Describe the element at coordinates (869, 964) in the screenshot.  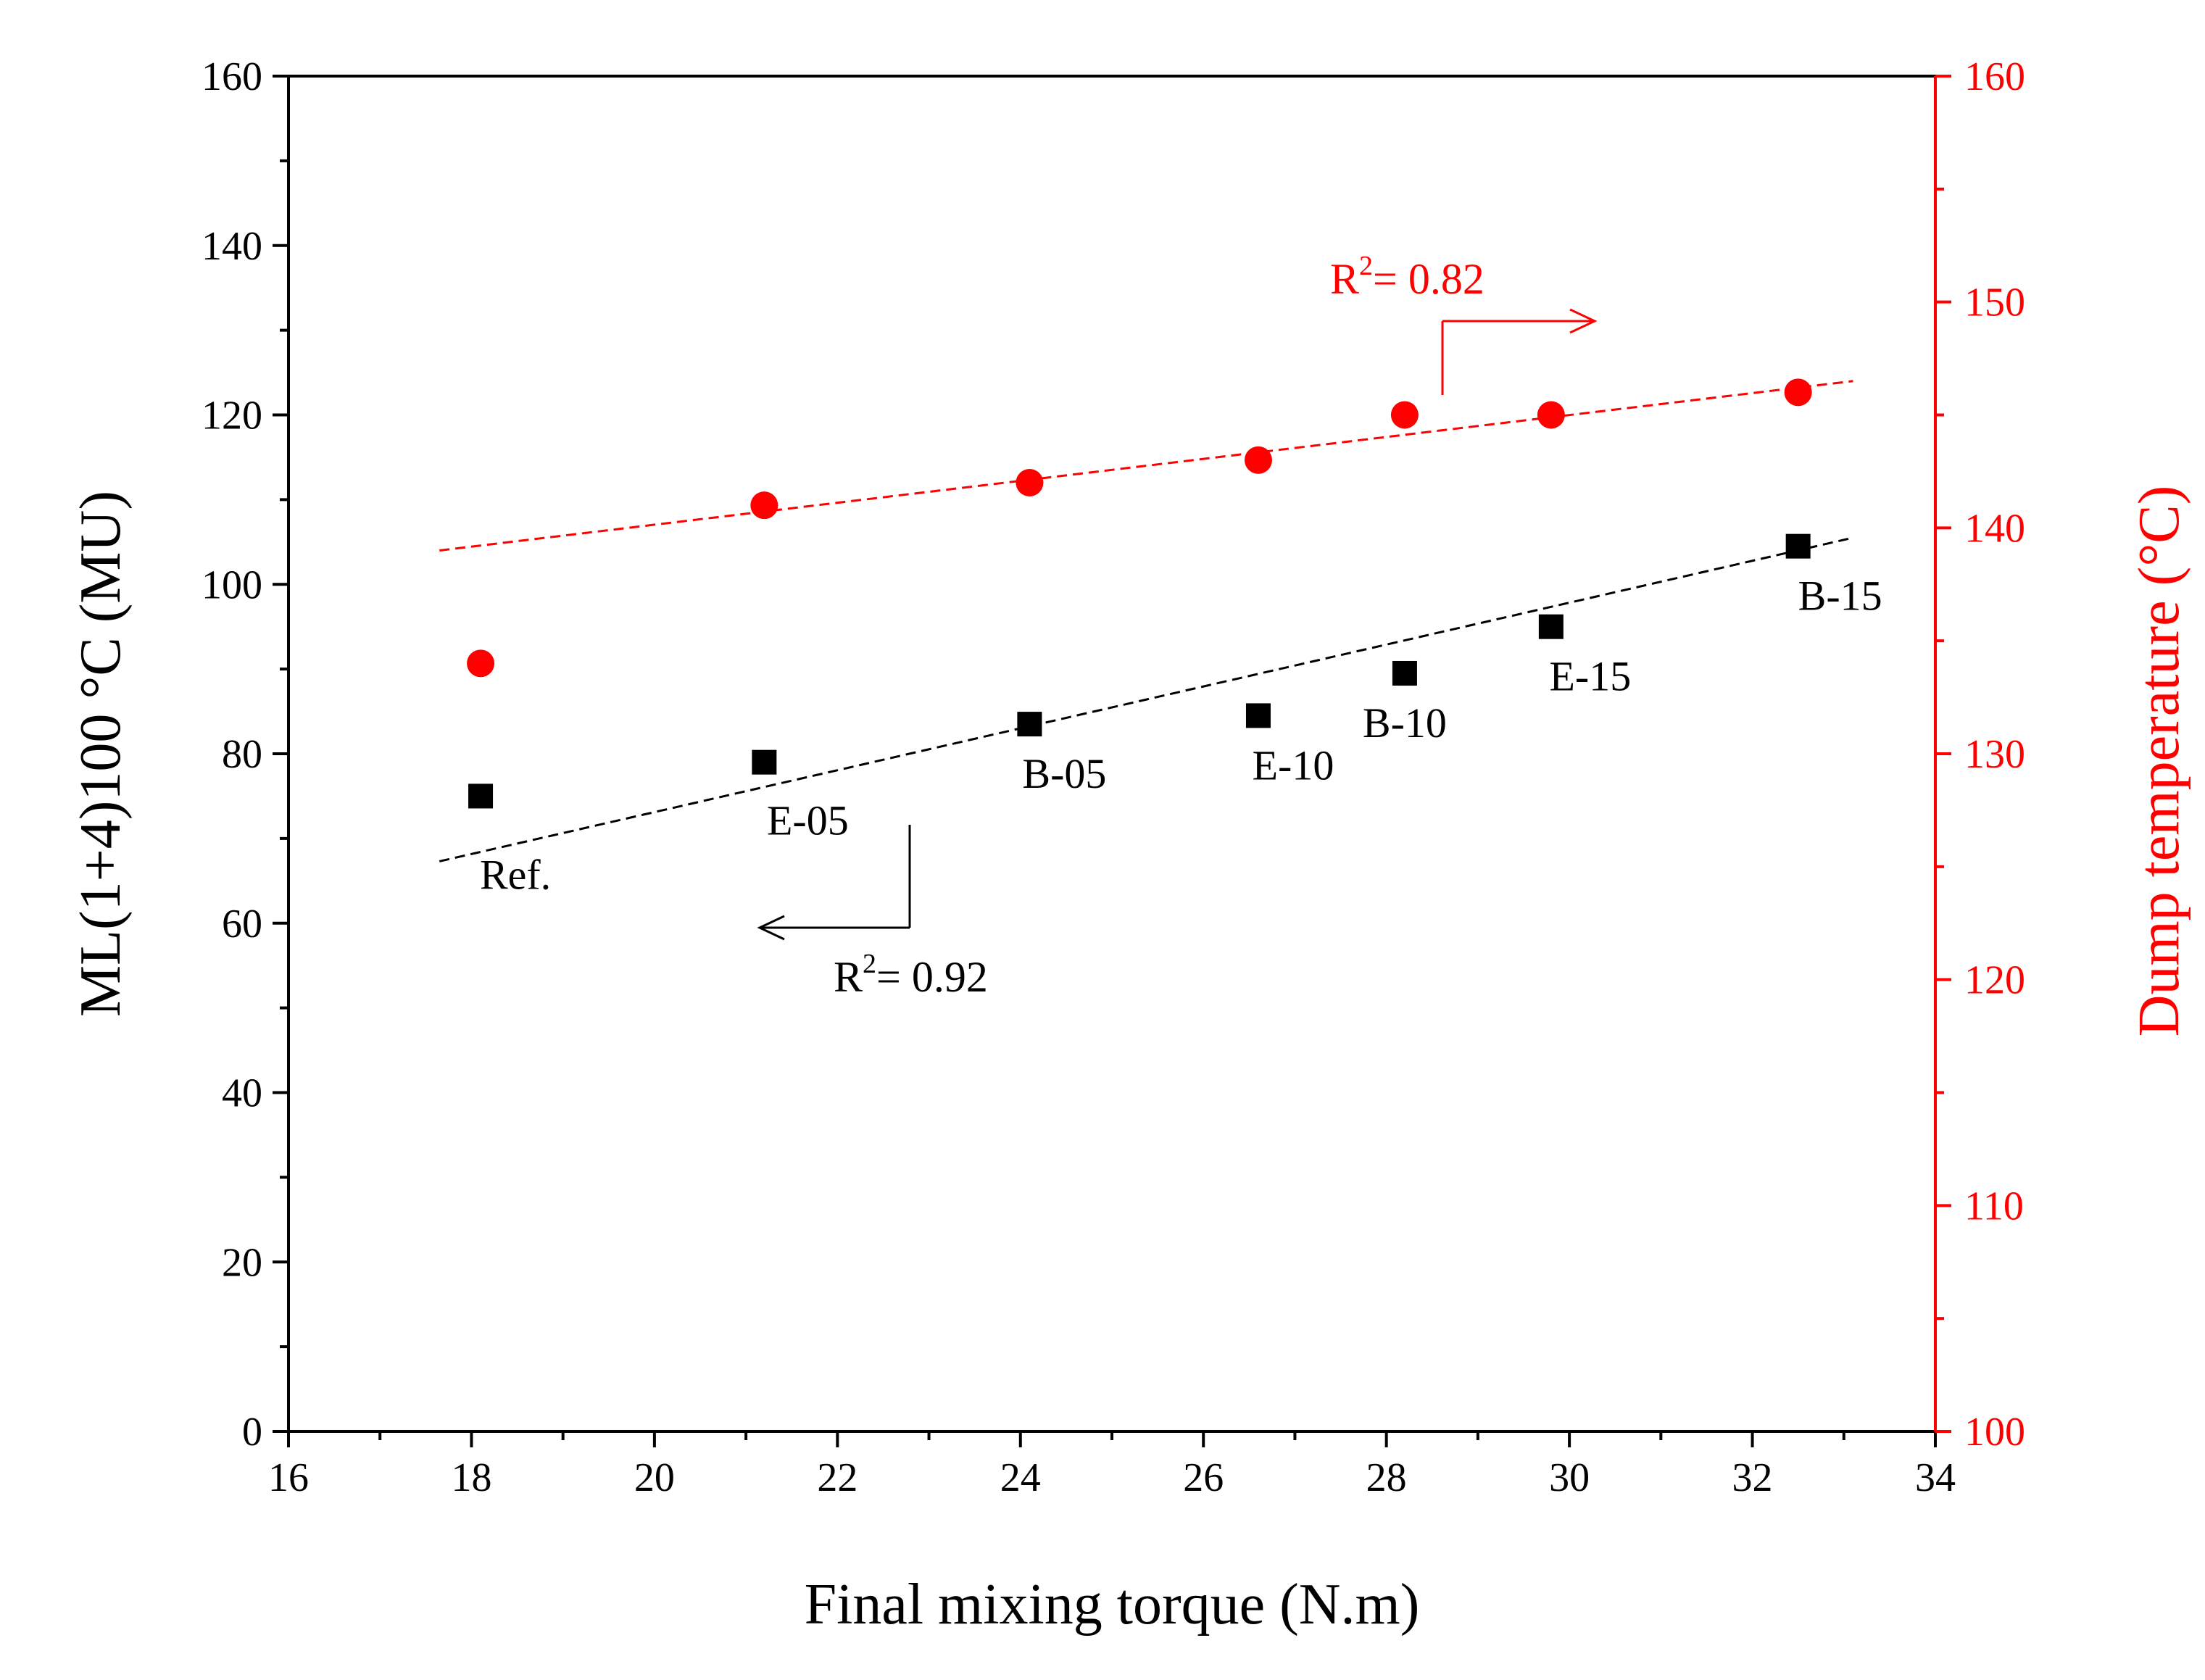
I see `black-r2-superscript: 2` at that location.